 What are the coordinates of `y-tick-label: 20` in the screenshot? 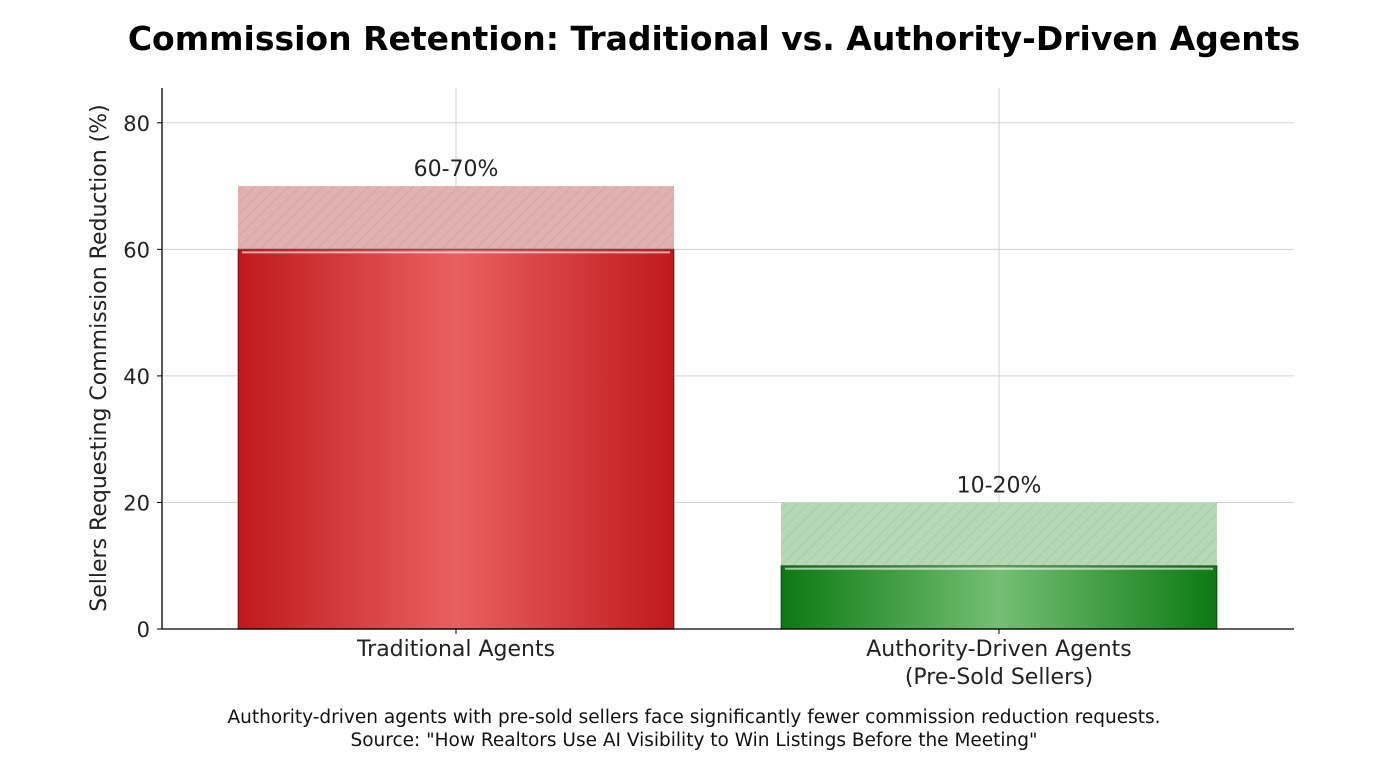 It's located at (136, 503).